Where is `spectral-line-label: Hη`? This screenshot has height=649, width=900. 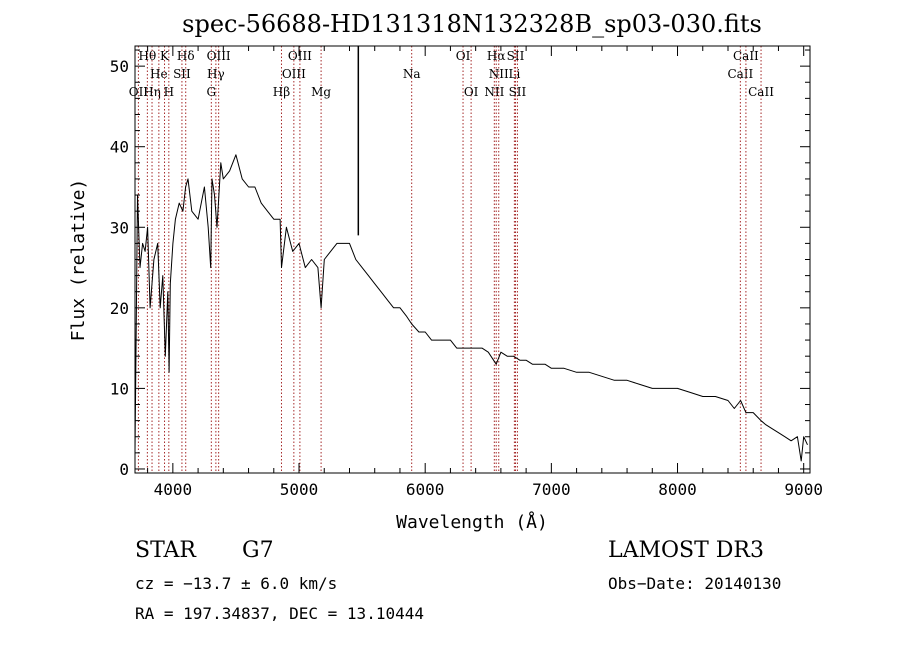
spectral-line-label: Hη is located at coordinates (152, 92).